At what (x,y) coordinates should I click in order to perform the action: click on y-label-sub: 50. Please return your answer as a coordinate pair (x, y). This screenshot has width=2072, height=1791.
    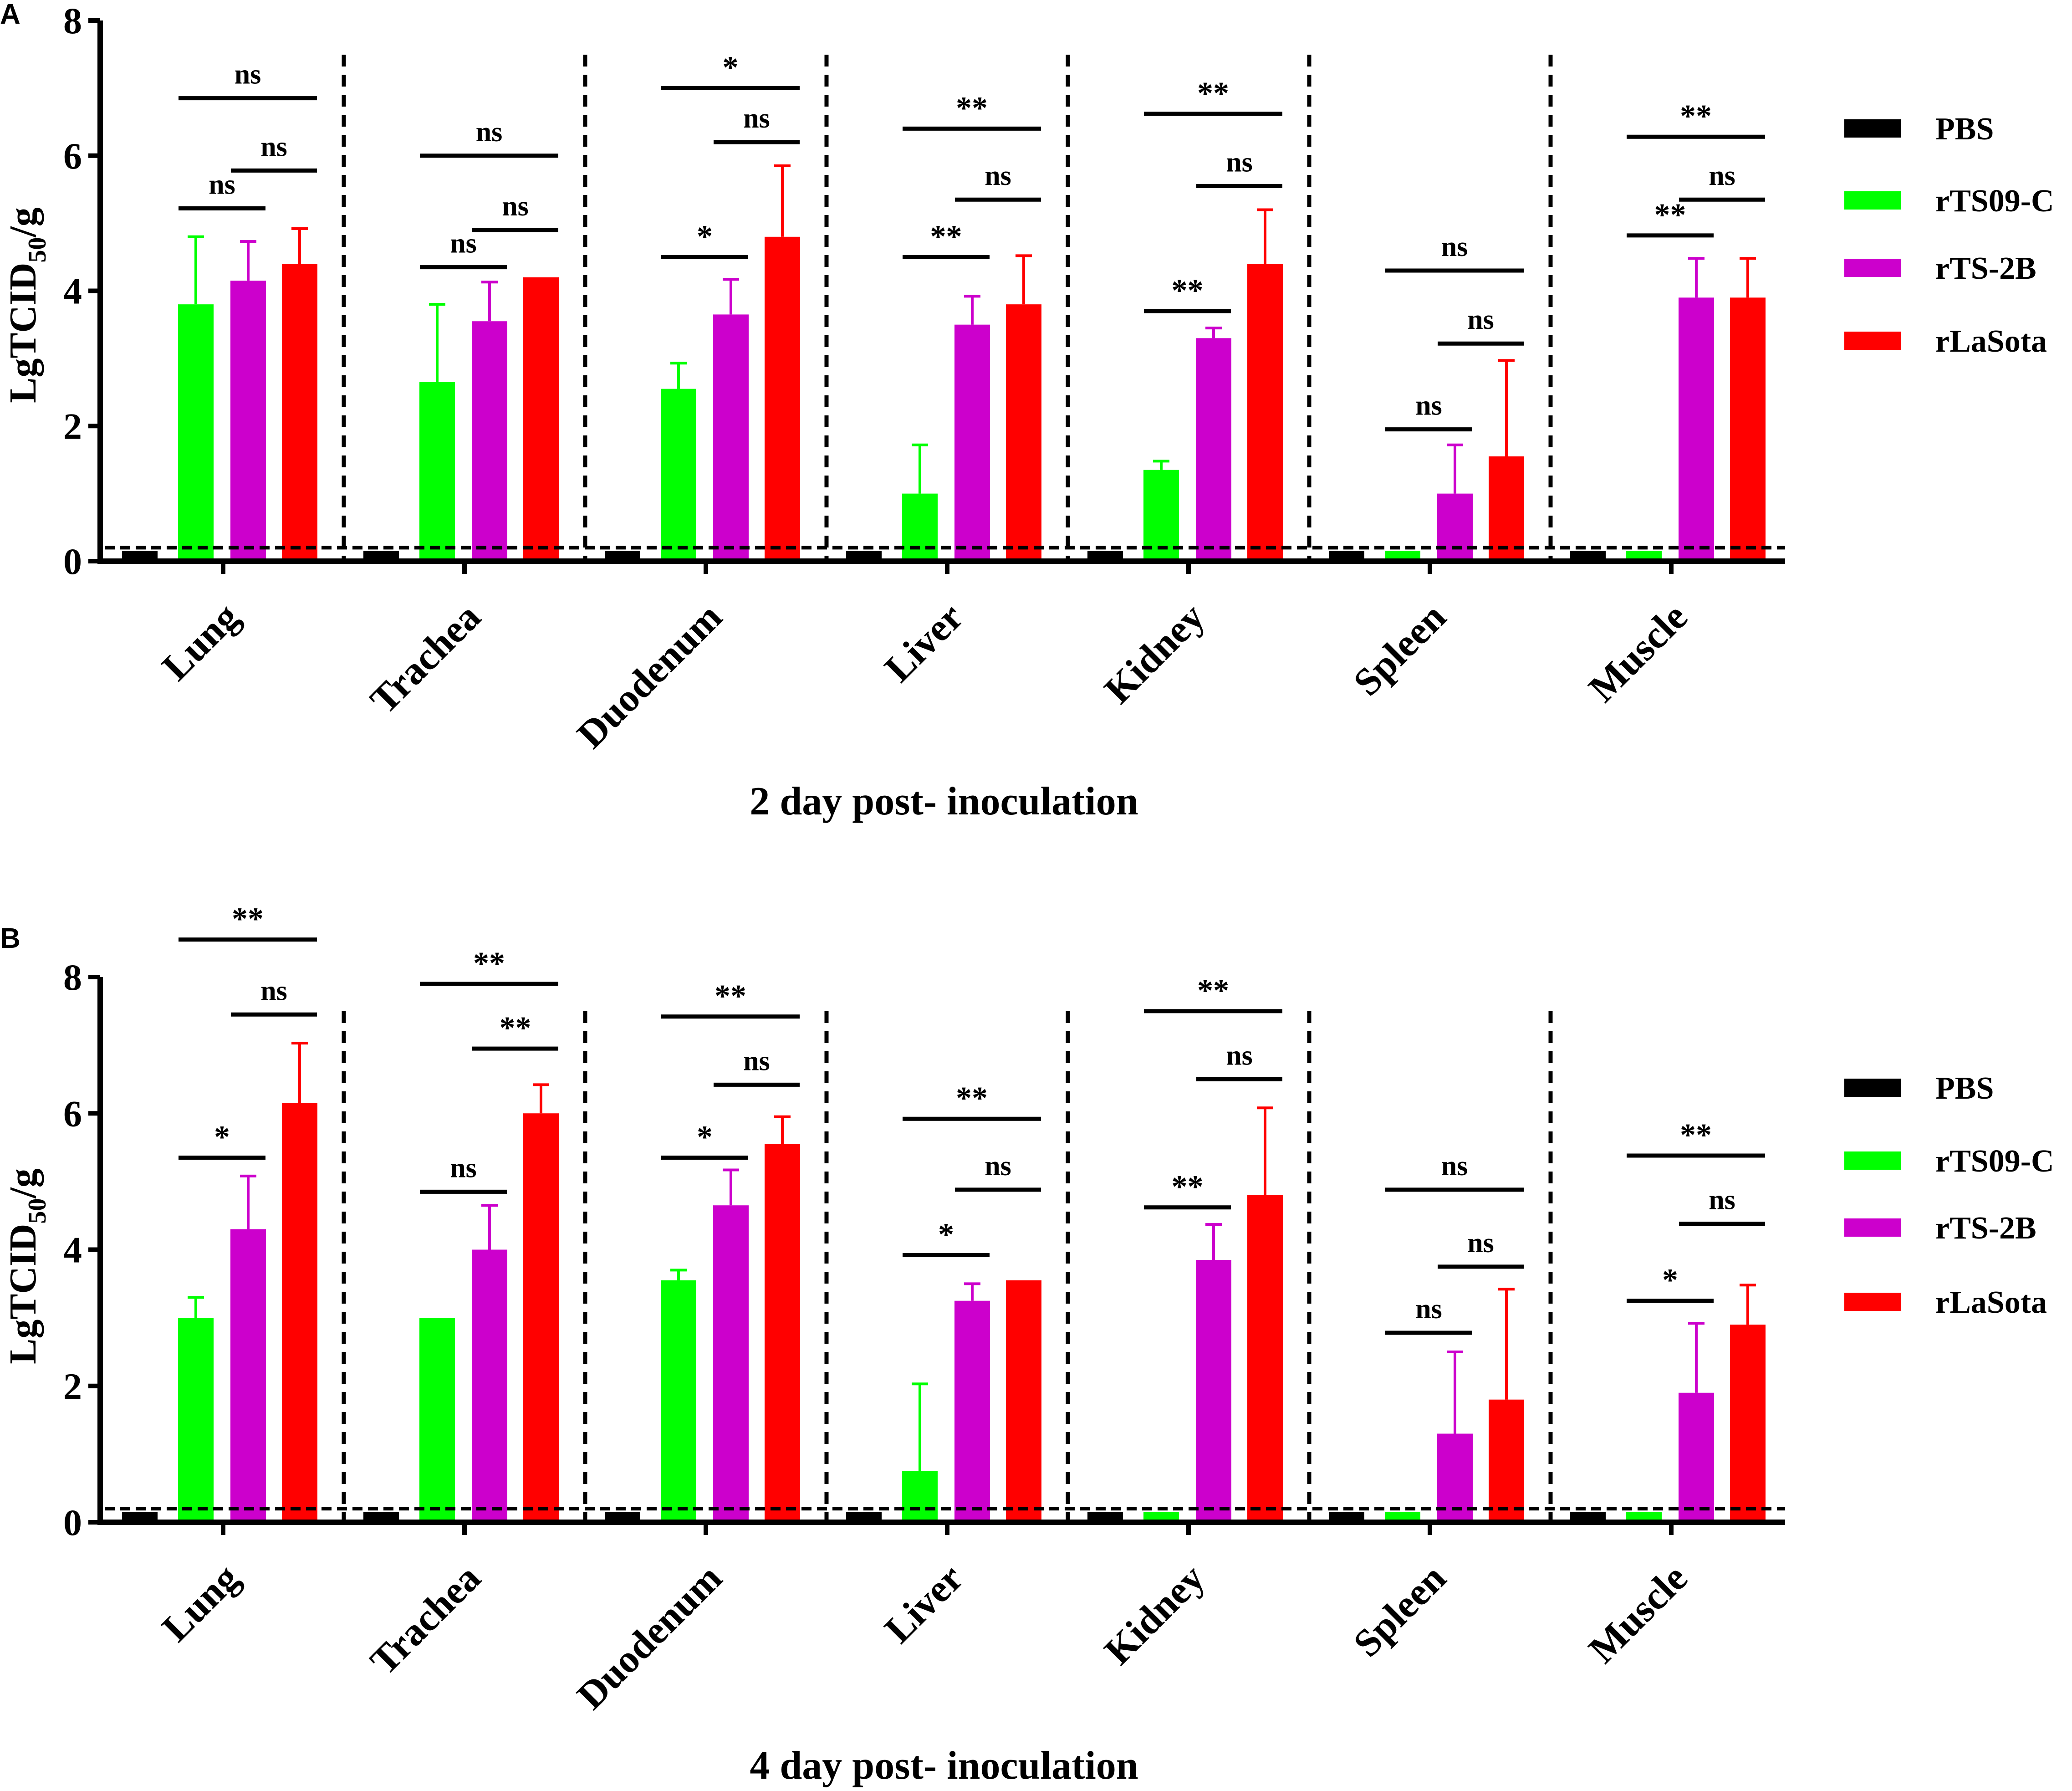
    Looking at the image, I should click on (37, 1211).